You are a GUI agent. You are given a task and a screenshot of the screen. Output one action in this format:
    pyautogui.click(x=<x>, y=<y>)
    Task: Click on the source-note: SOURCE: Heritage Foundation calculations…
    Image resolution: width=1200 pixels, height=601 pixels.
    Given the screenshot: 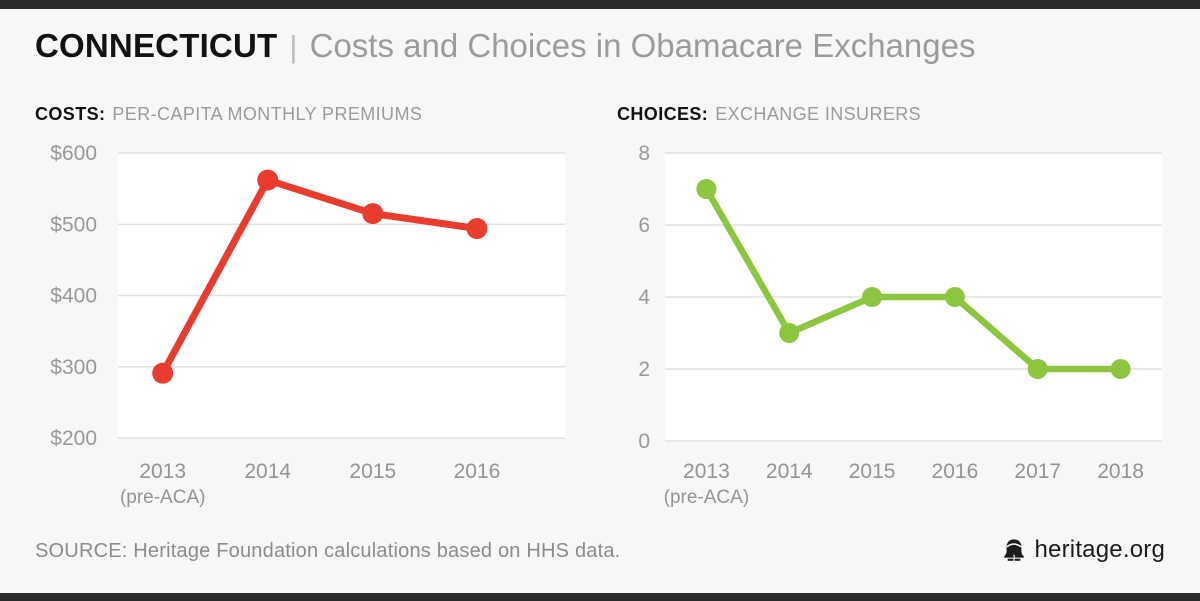 What is the action you would take?
    pyautogui.click(x=328, y=551)
    